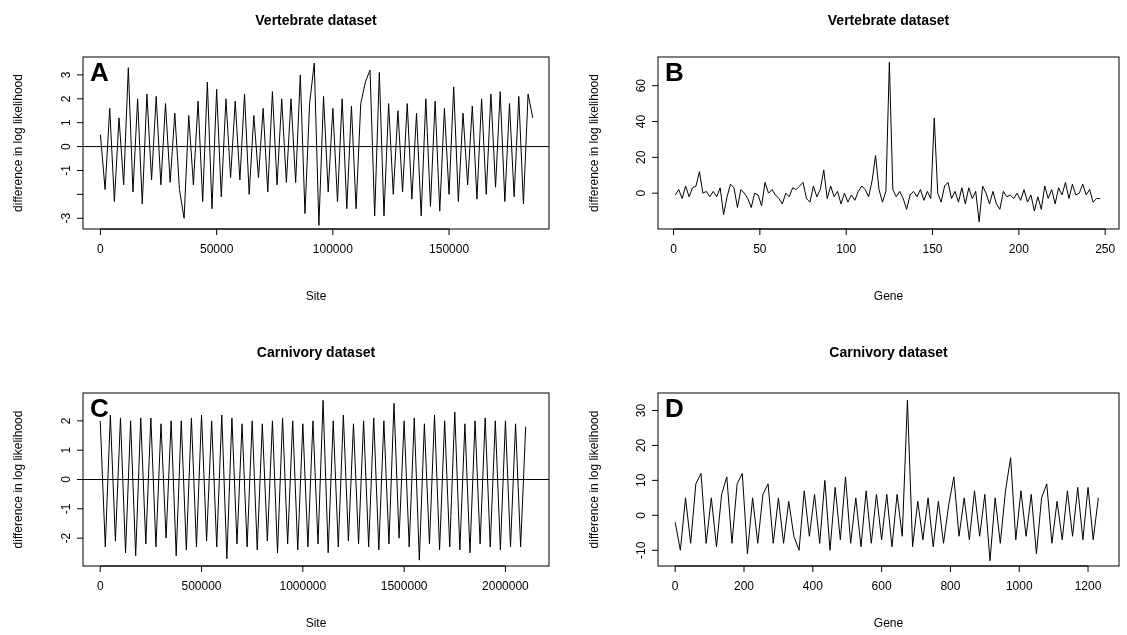  Describe the element at coordinates (404, 586) in the screenshot. I see `x-tick-label: 1500000` at that location.